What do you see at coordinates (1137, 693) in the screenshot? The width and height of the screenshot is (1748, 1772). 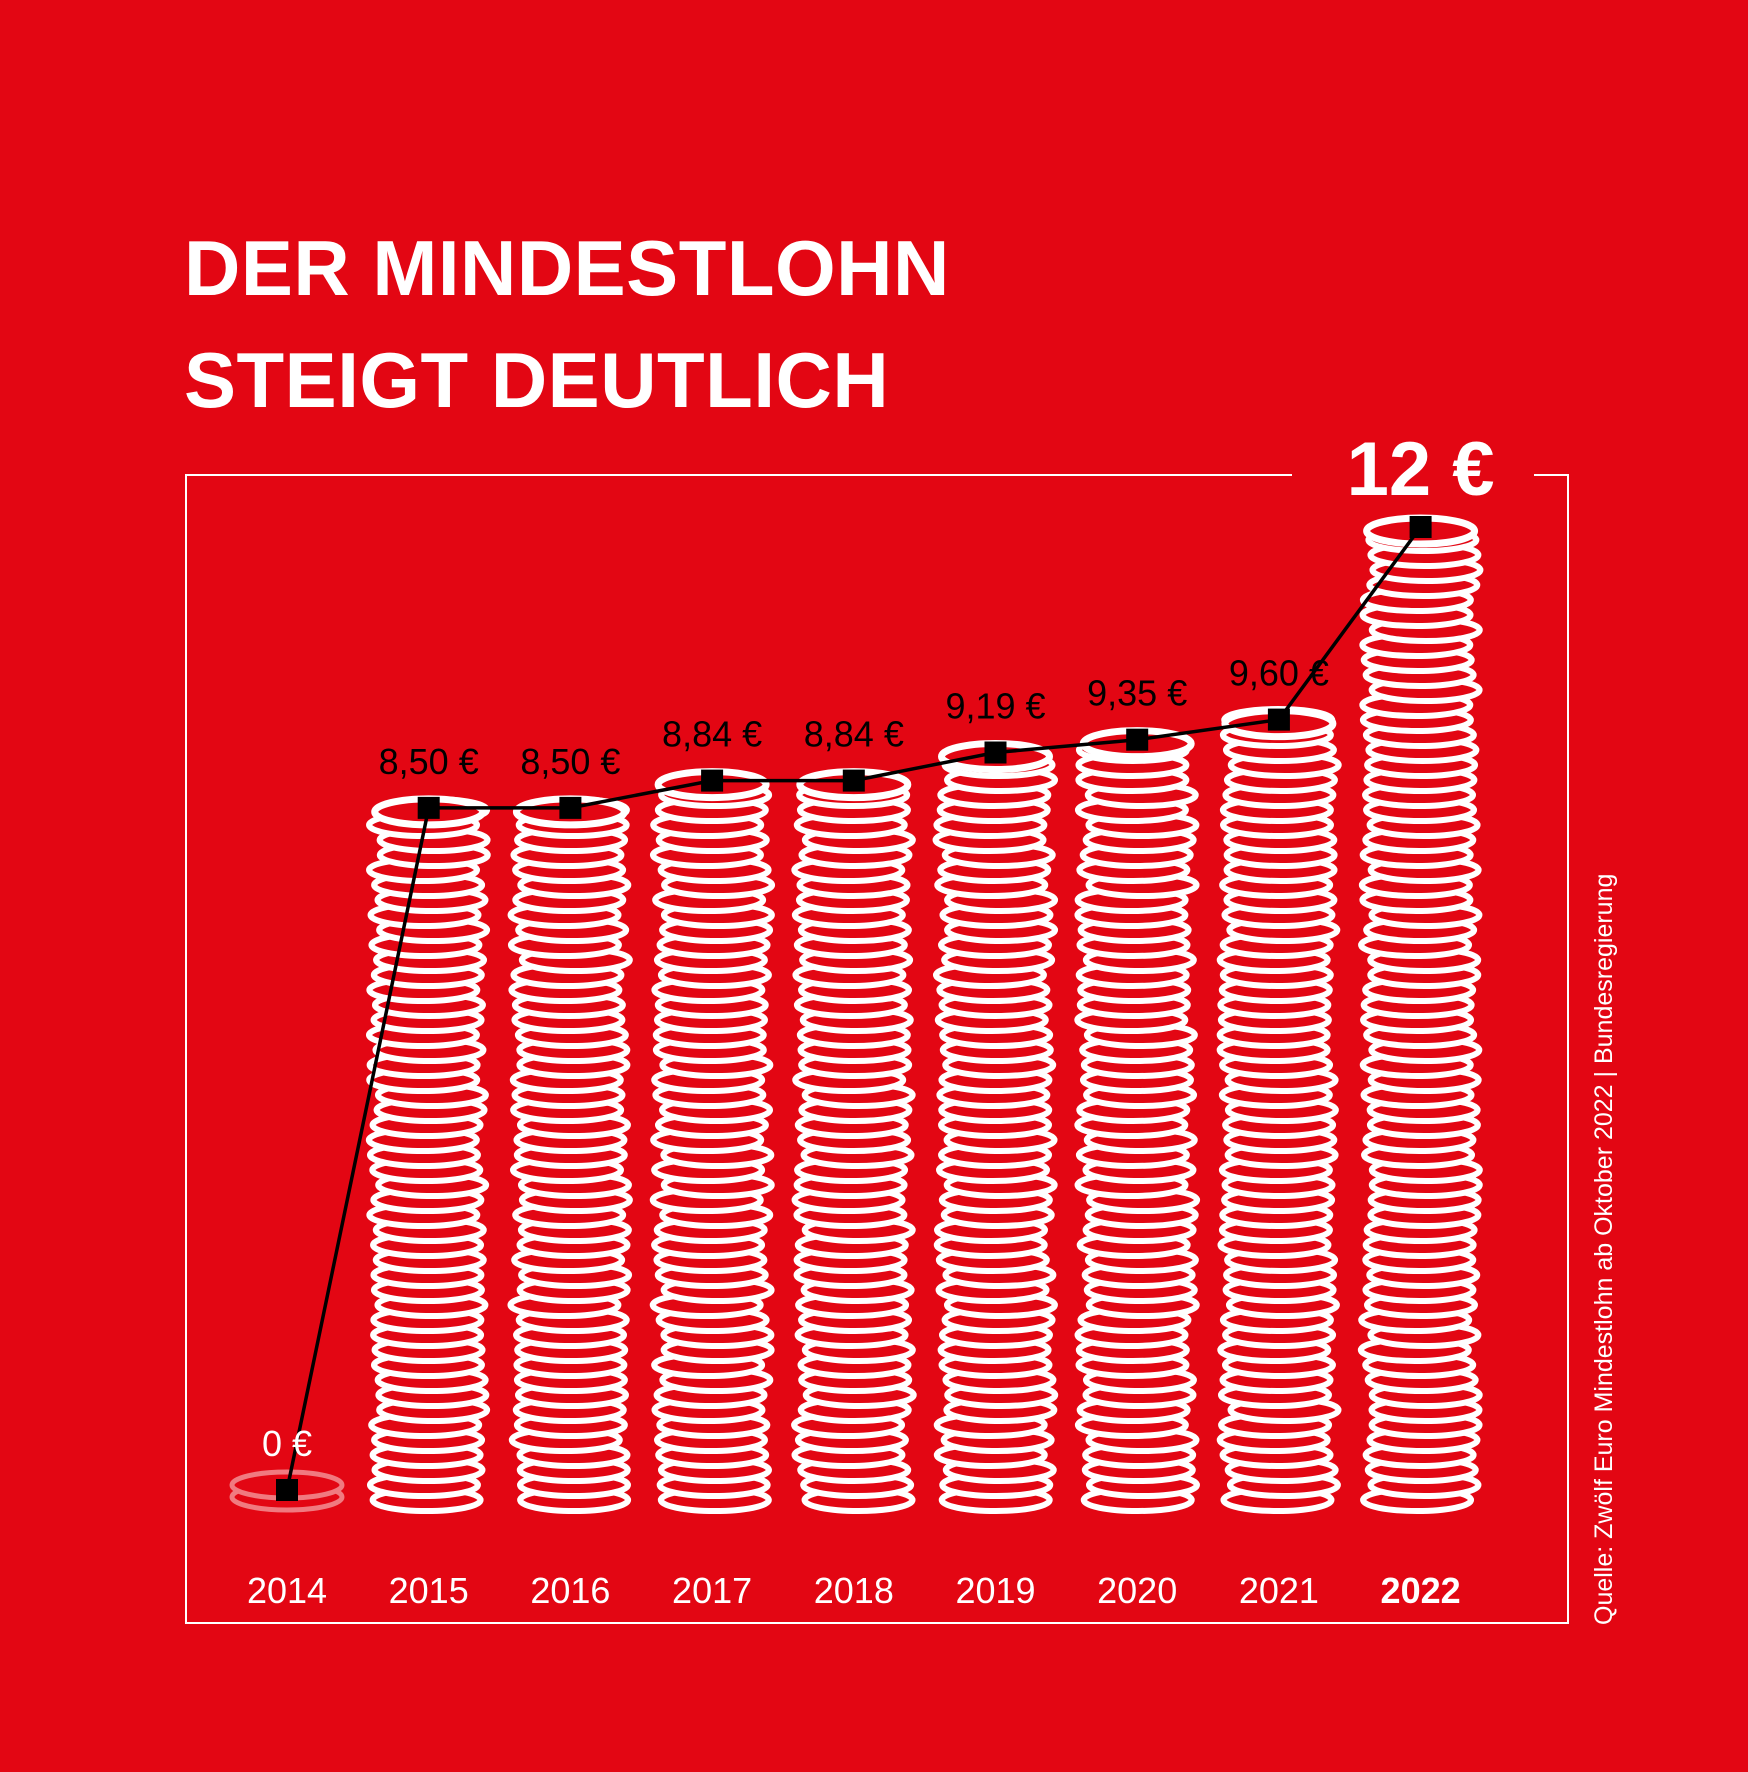 I see `value-label-2020: 9,35 €` at bounding box center [1137, 693].